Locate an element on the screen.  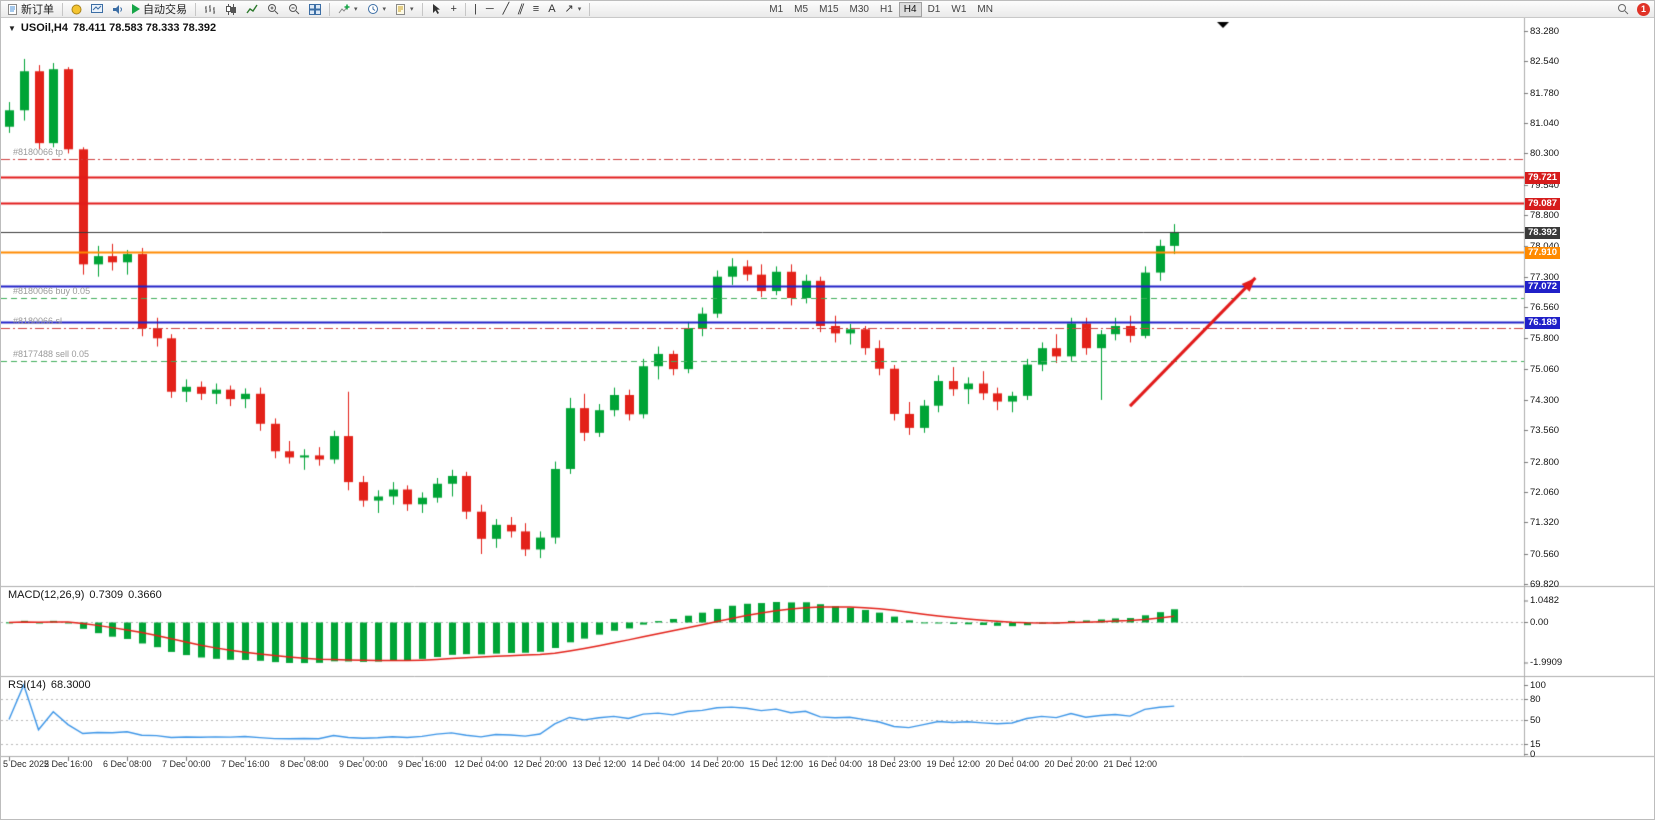
arrows-tool-button: ↗ ▾ is located at coordinates (573, 9).